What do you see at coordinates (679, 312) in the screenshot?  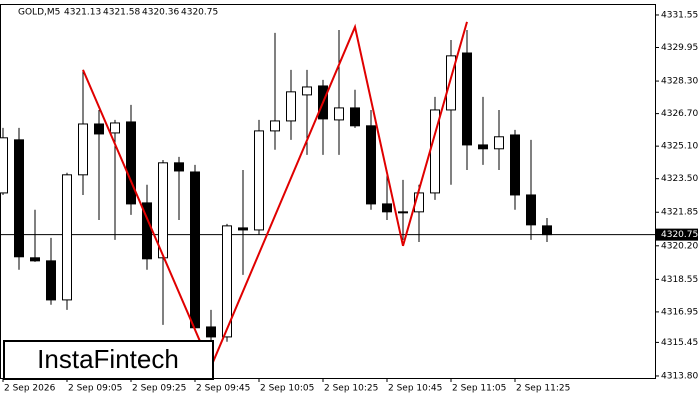 I see `y-tick-label: 4316.95` at bounding box center [679, 312].